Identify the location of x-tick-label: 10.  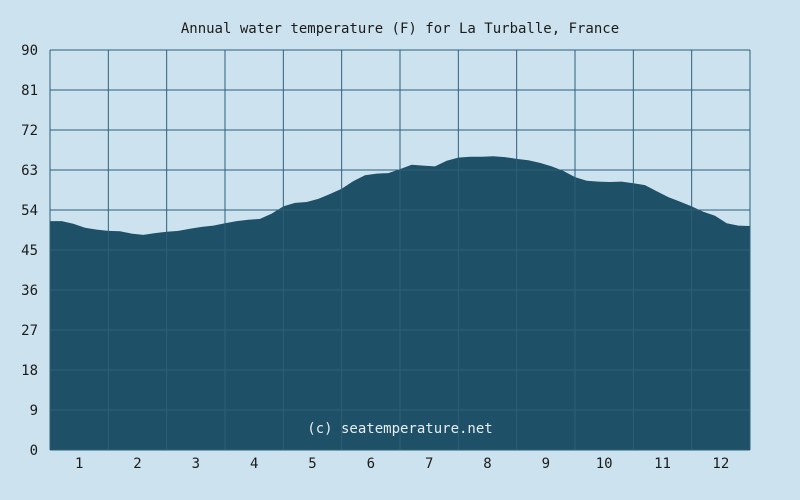
(604, 464).